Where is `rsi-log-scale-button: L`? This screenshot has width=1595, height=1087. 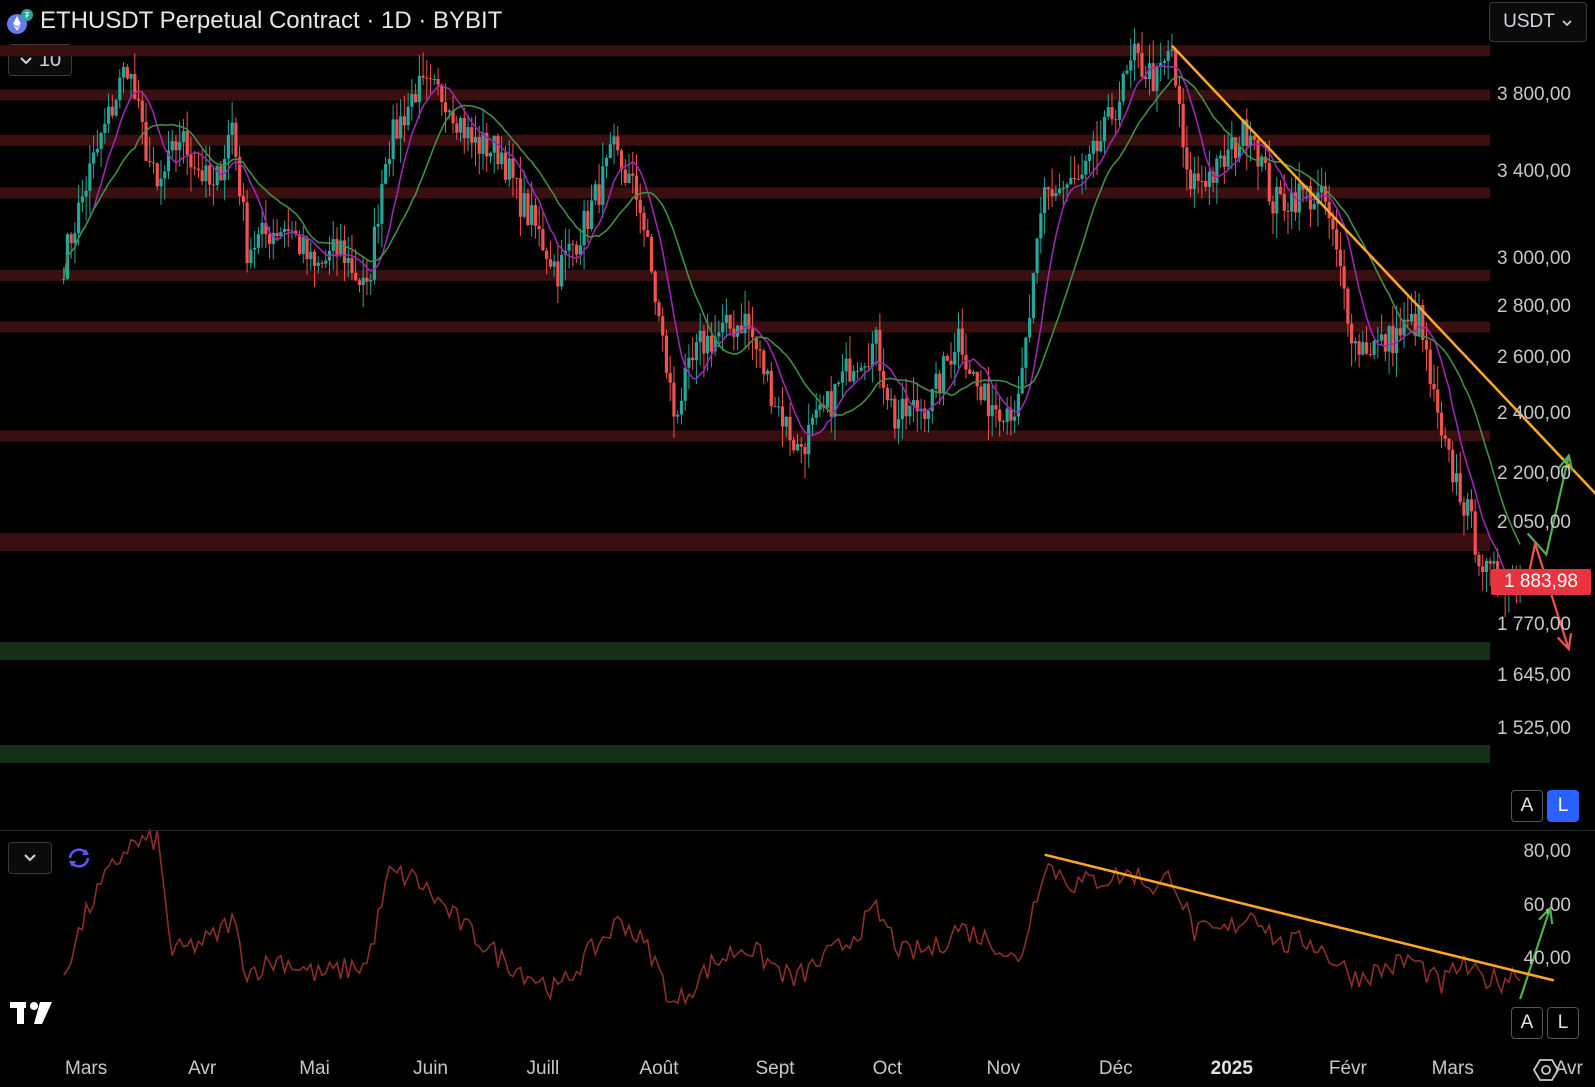
rsi-log-scale-button: L is located at coordinates (1563, 1023).